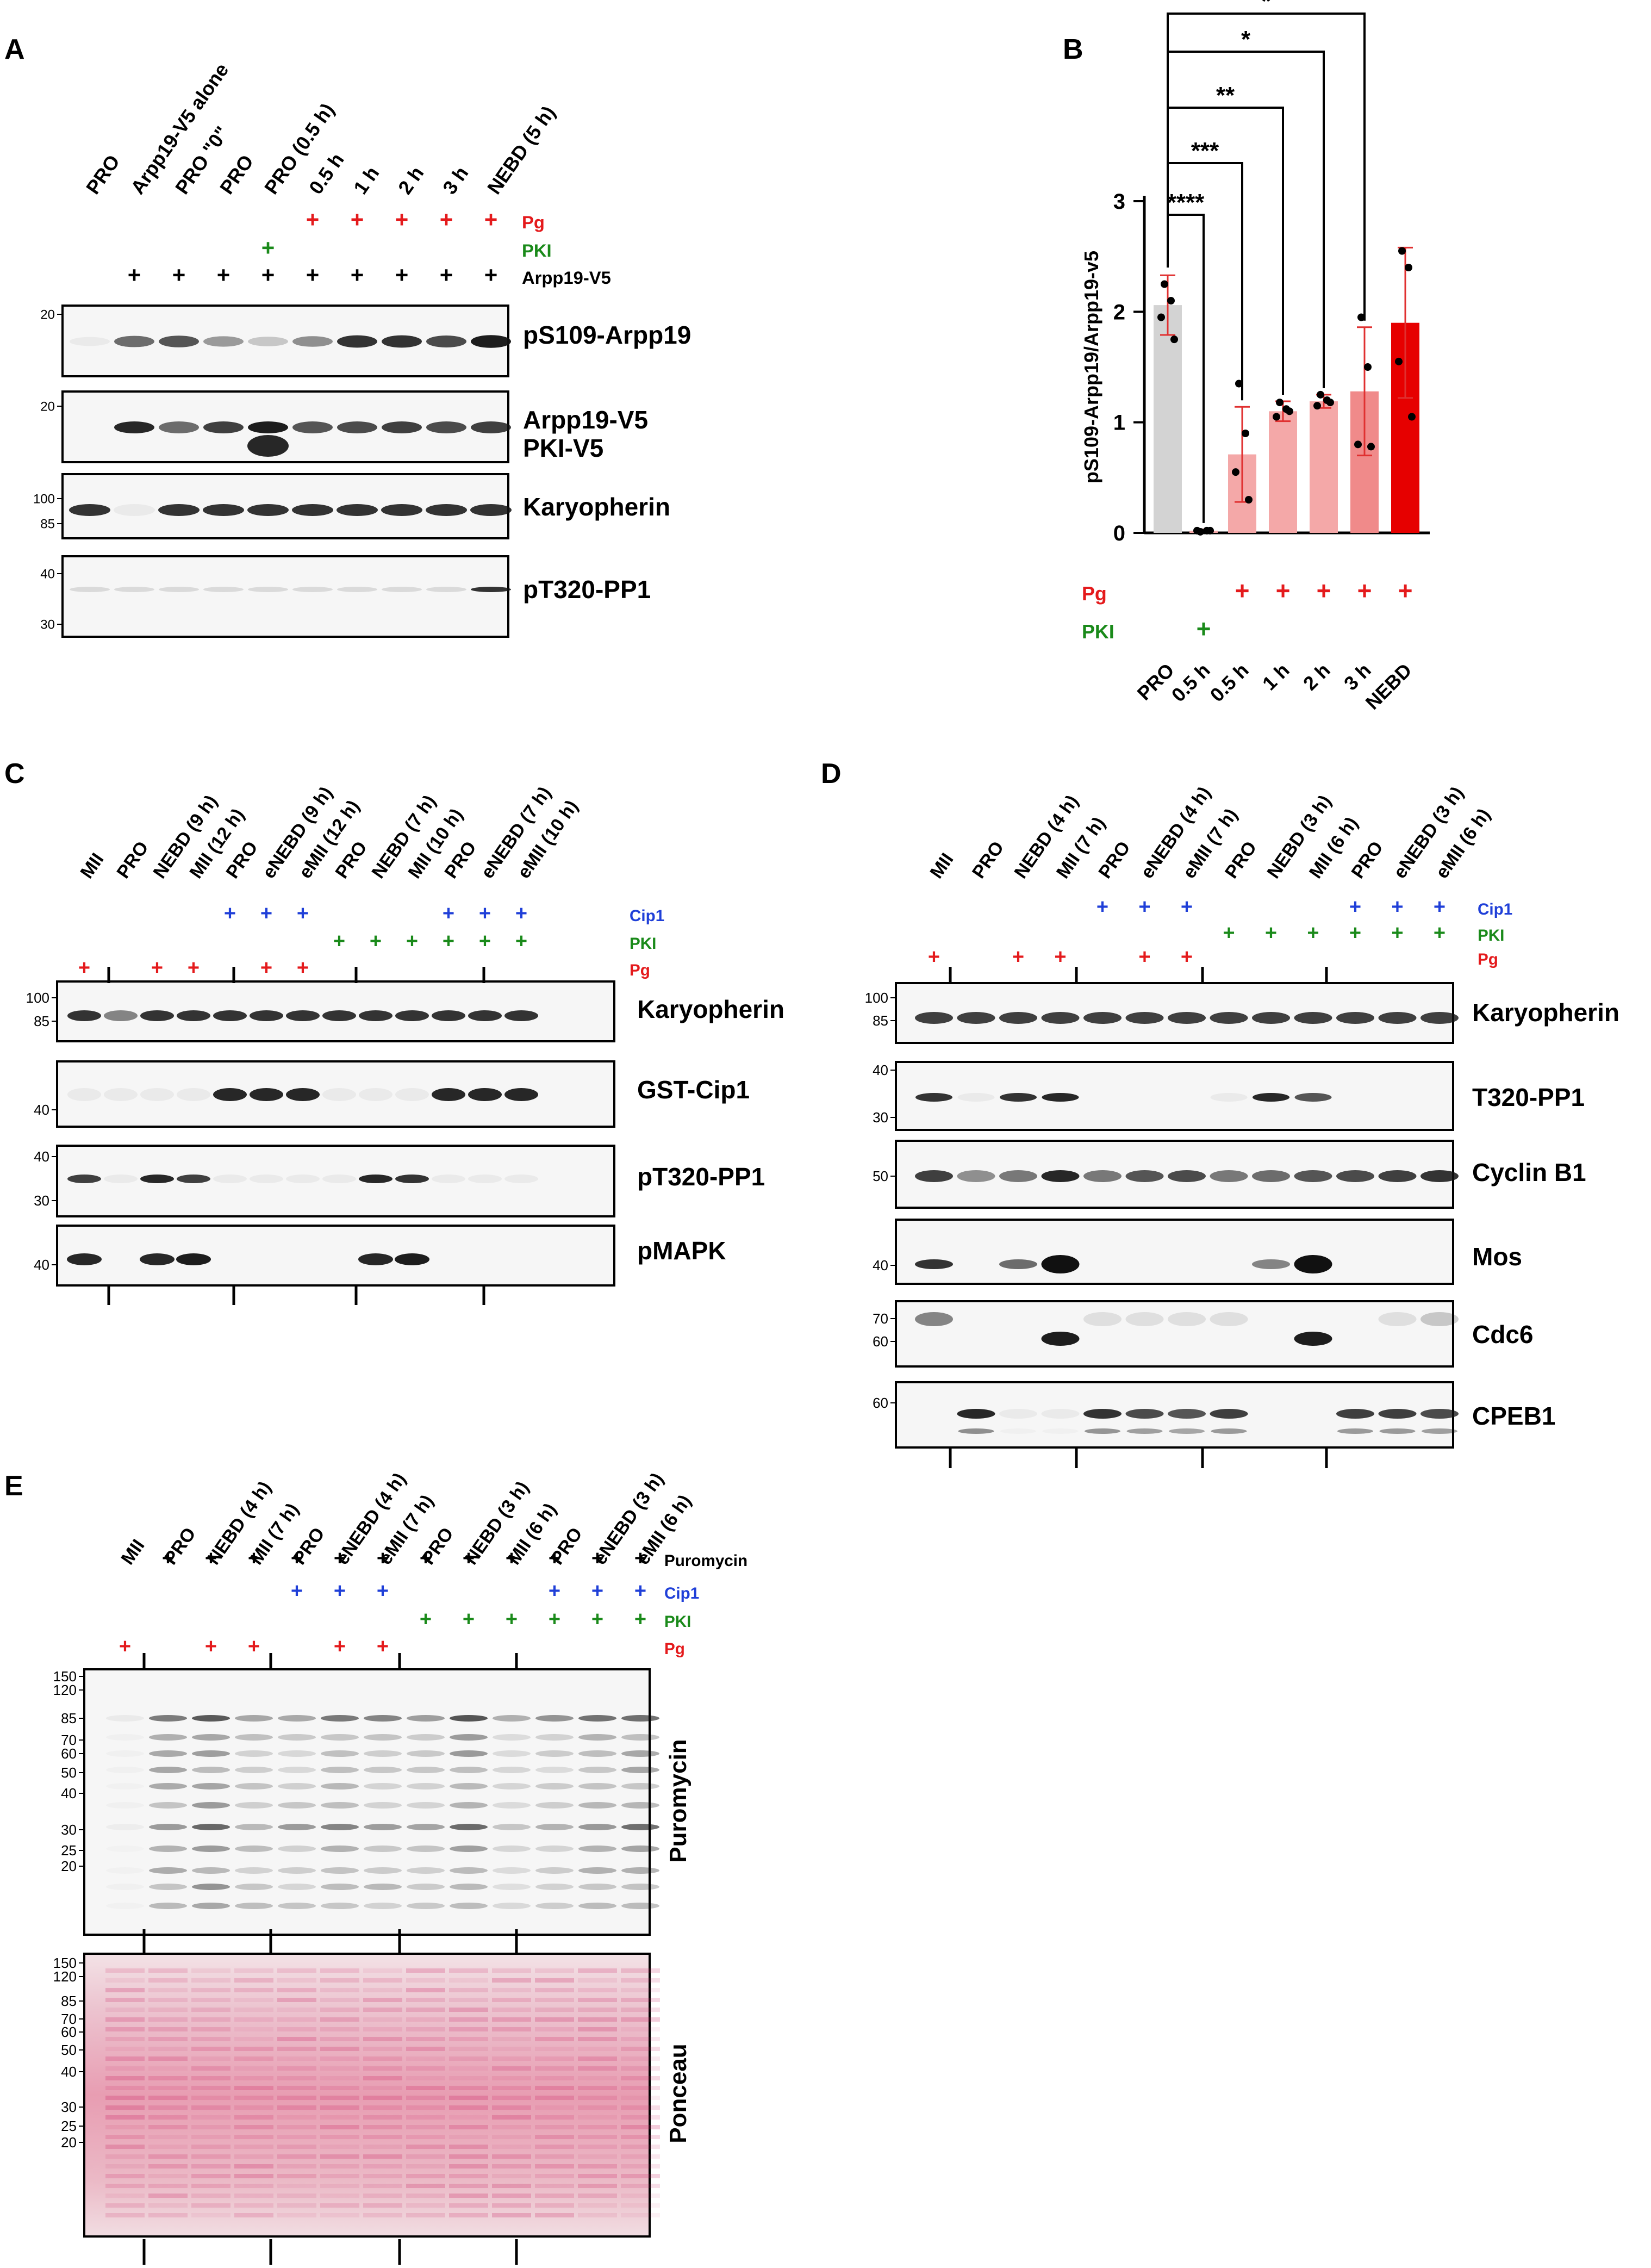 The image size is (1651, 2268). I want to click on panel-a-blot-label-1: Arpp19-V5, so click(585, 420).